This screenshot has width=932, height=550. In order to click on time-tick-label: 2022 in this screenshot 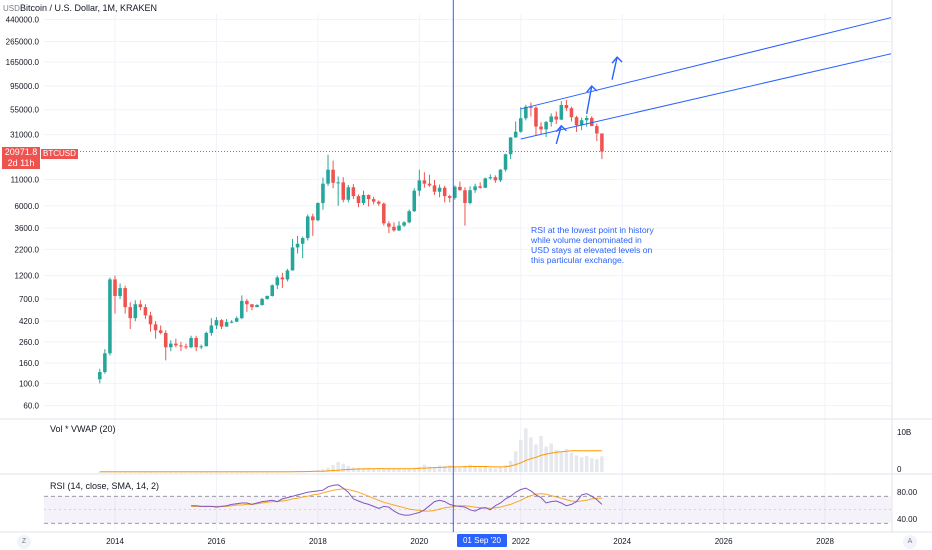, I will do `click(521, 541)`.